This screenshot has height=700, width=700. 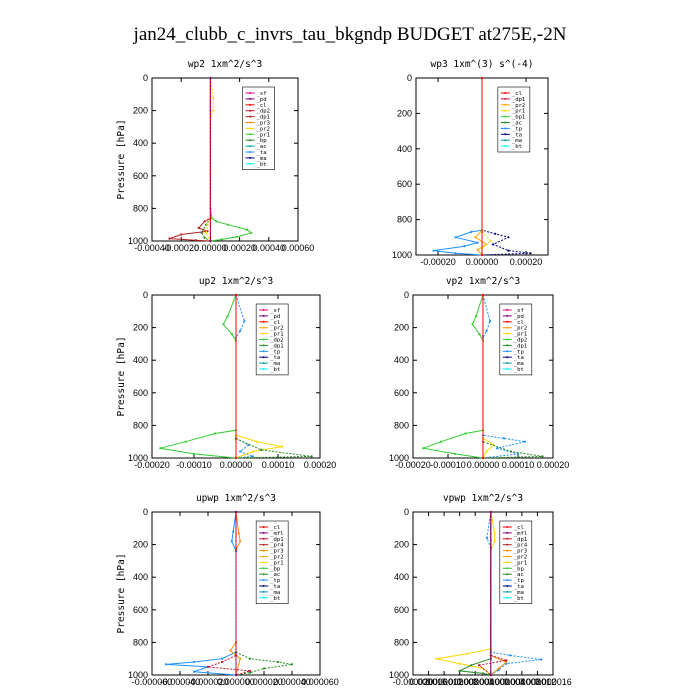 What do you see at coordinates (236, 498) in the screenshot?
I see `panel-title-upwp: upwp 1xm^2/s^3` at bounding box center [236, 498].